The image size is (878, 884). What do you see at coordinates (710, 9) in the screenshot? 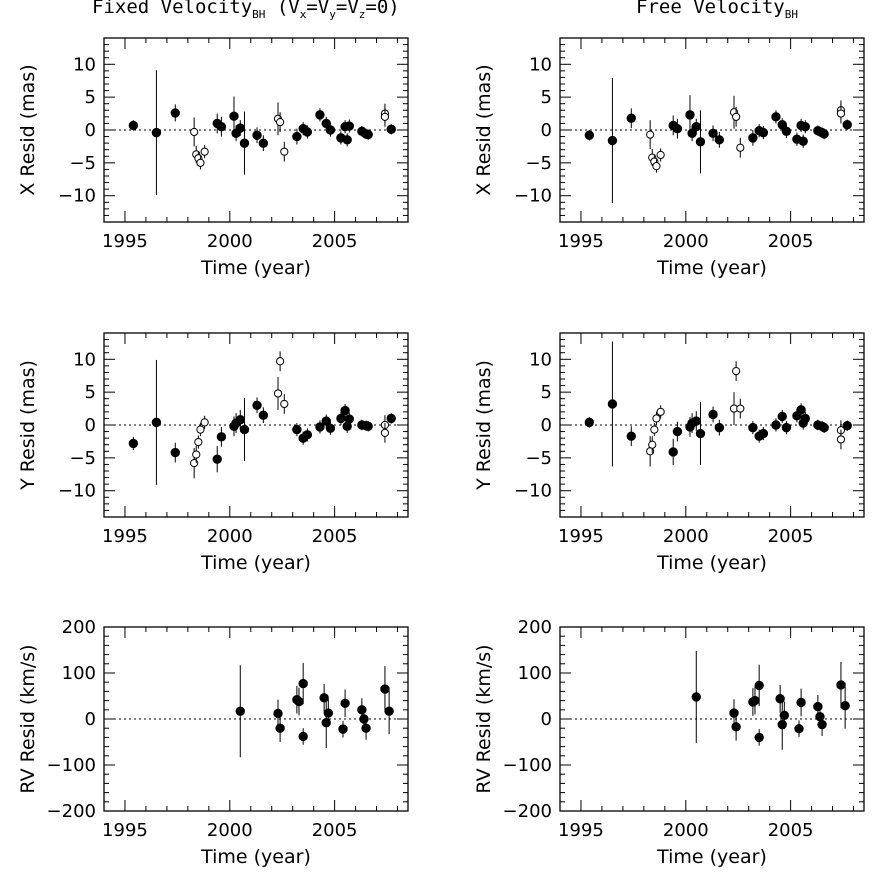
I see `title-free-main: Free Velocity` at bounding box center [710, 9].